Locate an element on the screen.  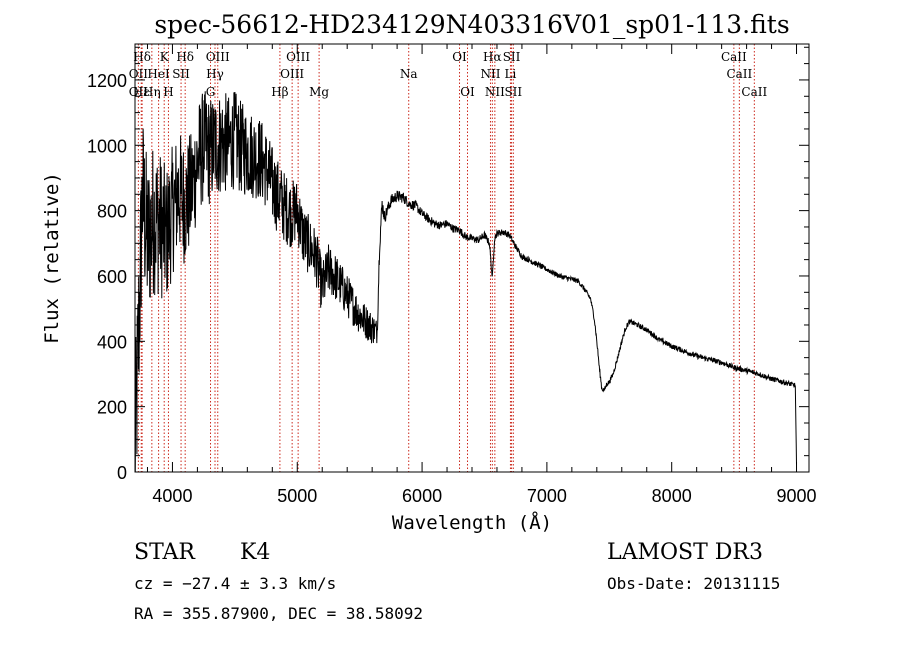
line-label: Na is located at coordinates (409, 74).